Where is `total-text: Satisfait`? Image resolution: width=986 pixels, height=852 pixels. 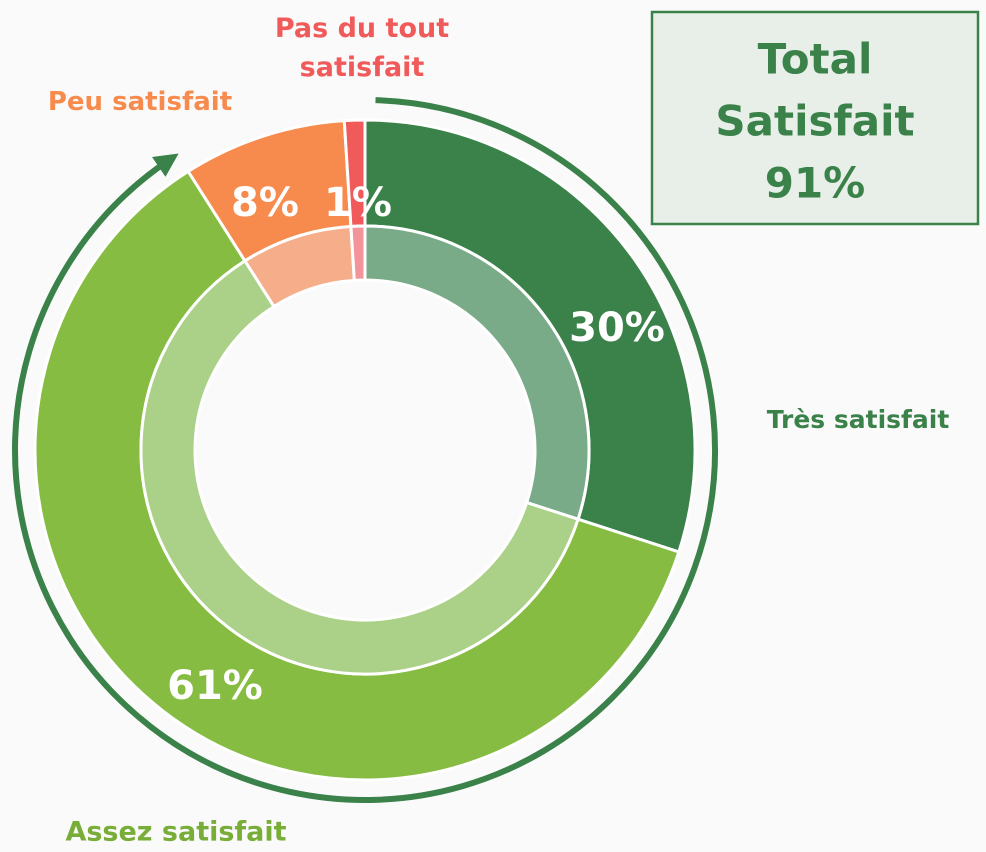
total-text: Satisfait is located at coordinates (814, 121).